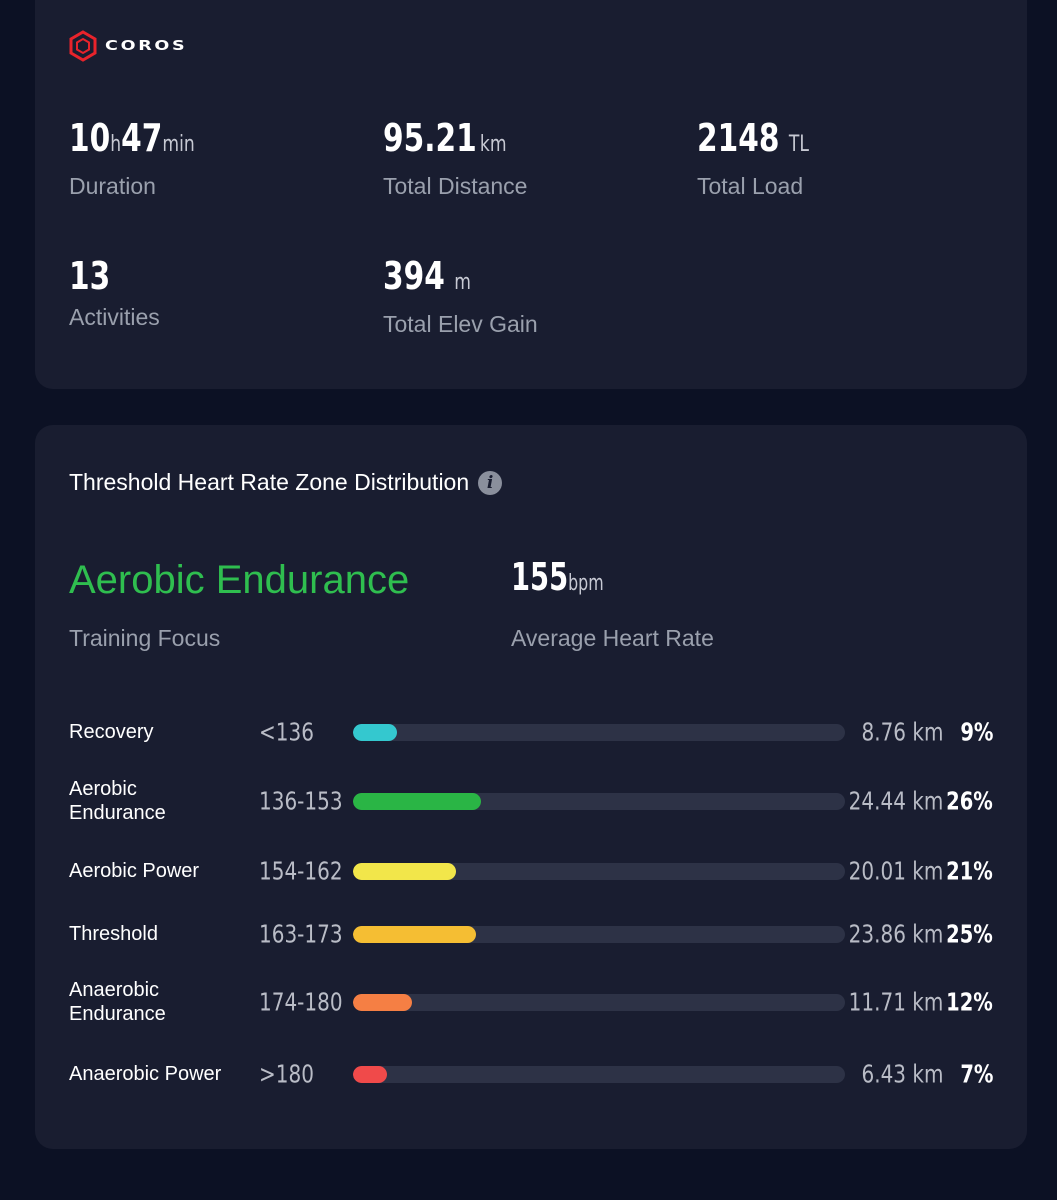  Describe the element at coordinates (301, 871) in the screenshot. I see `zone-hr-range: 154-162` at that location.